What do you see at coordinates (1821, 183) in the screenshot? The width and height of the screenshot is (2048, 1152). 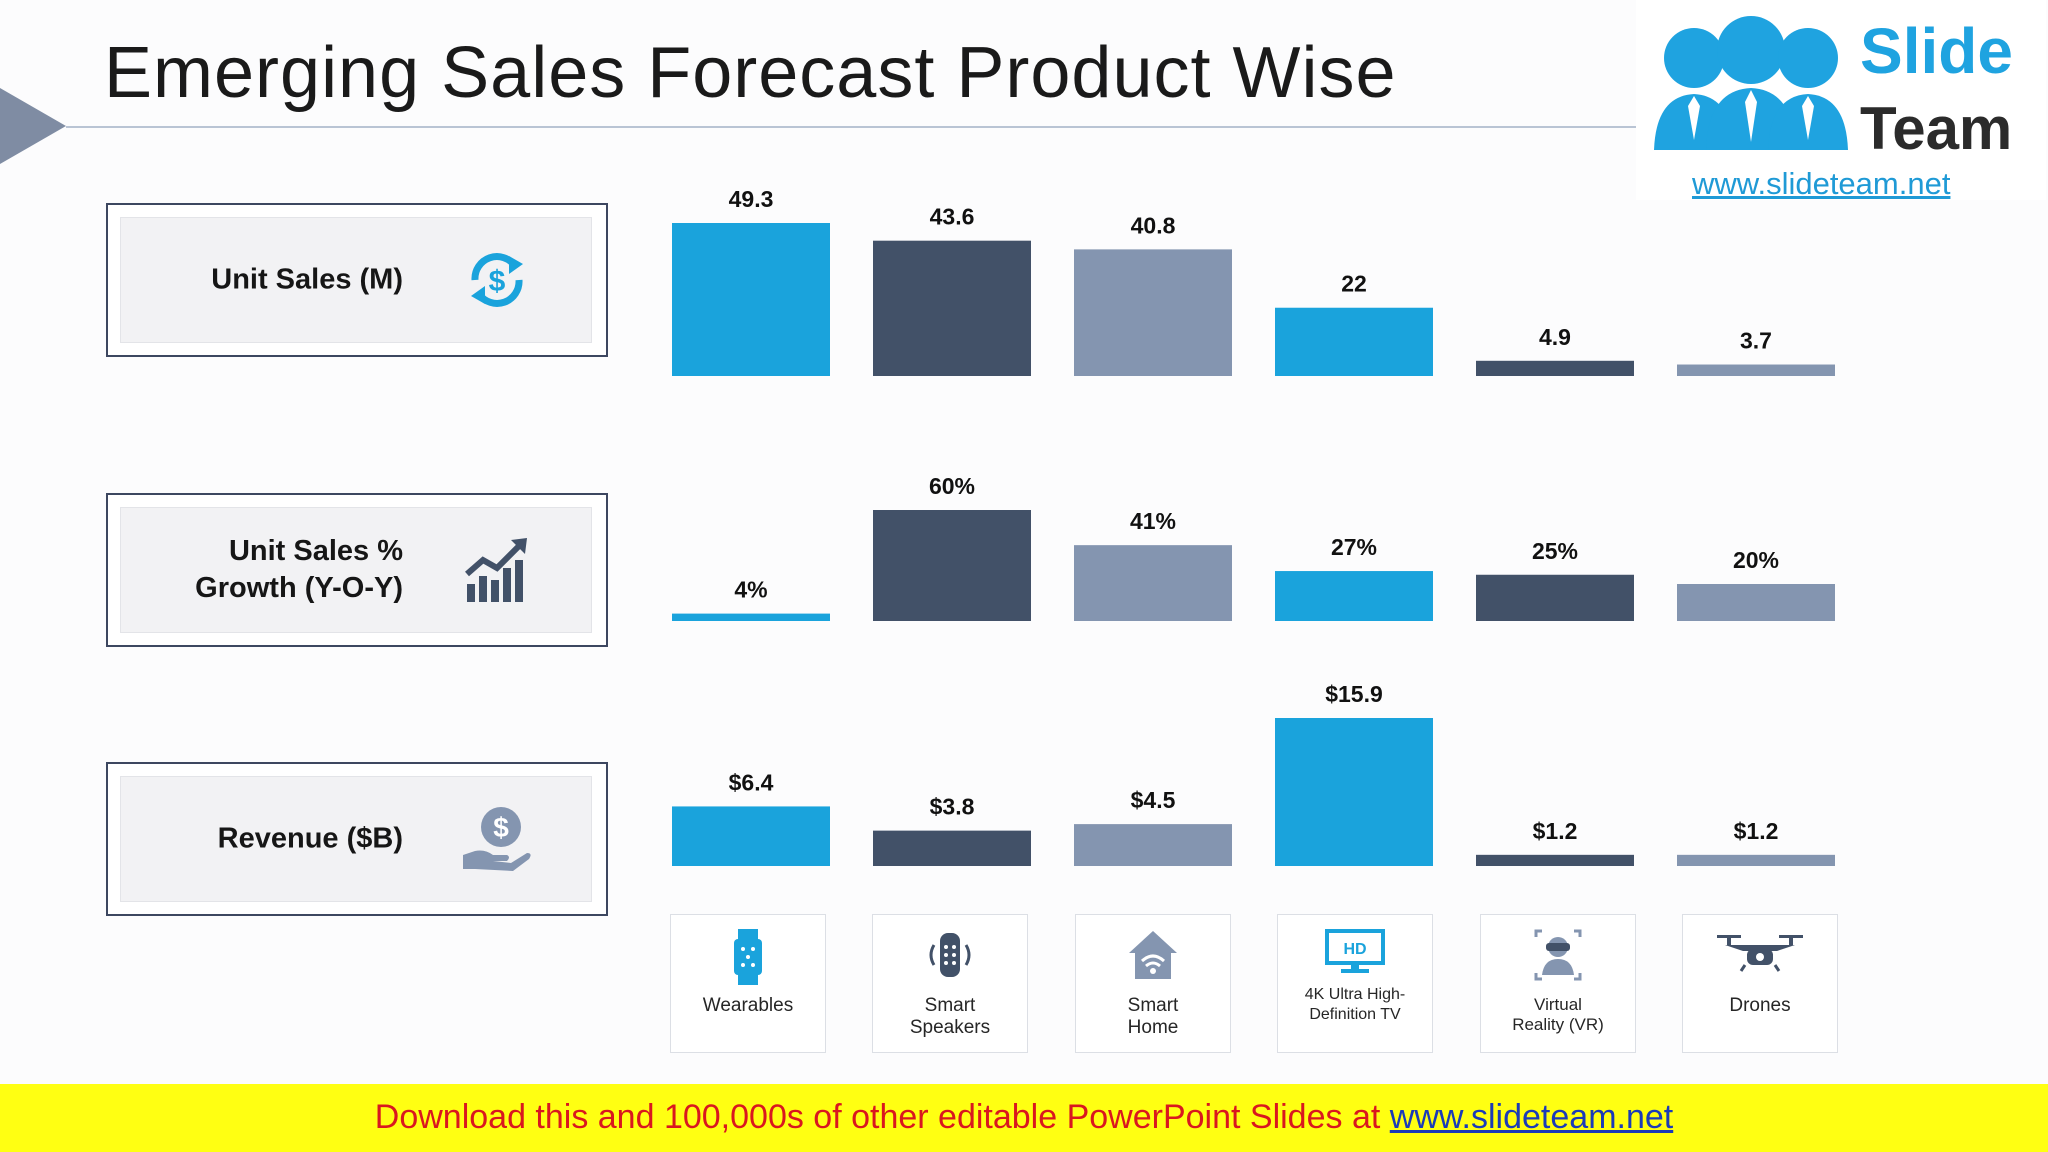 I see `logo-url-link: www.slideteam.net` at bounding box center [1821, 183].